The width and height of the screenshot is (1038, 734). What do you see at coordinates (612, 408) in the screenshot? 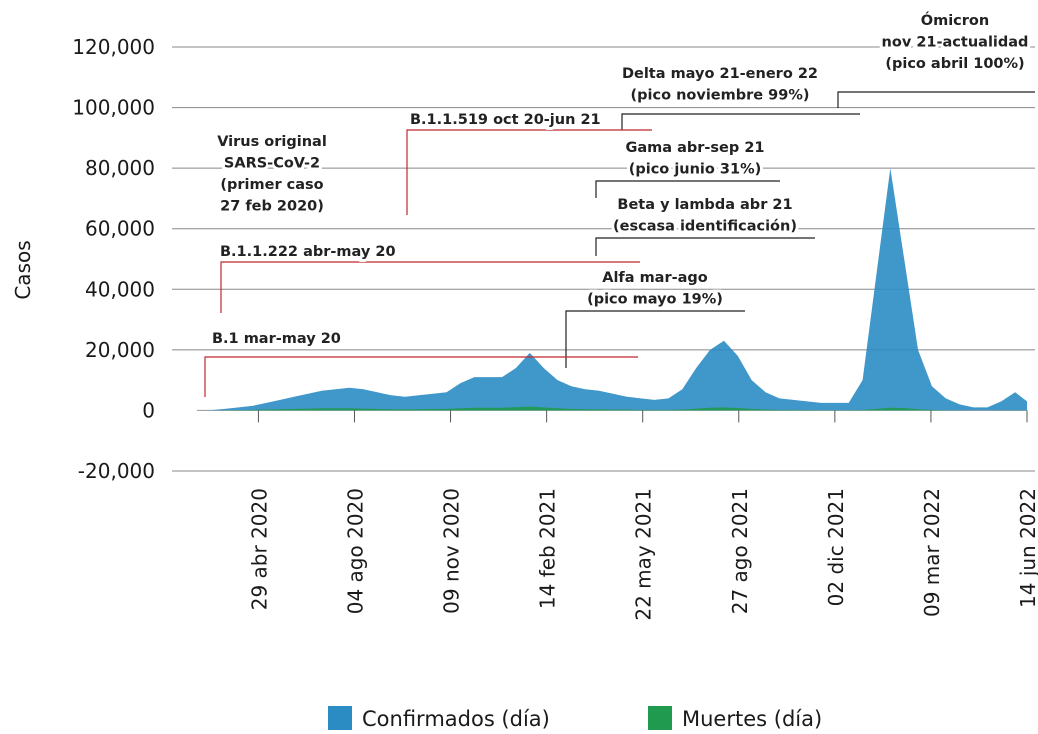
I see `area` at bounding box center [612, 408].